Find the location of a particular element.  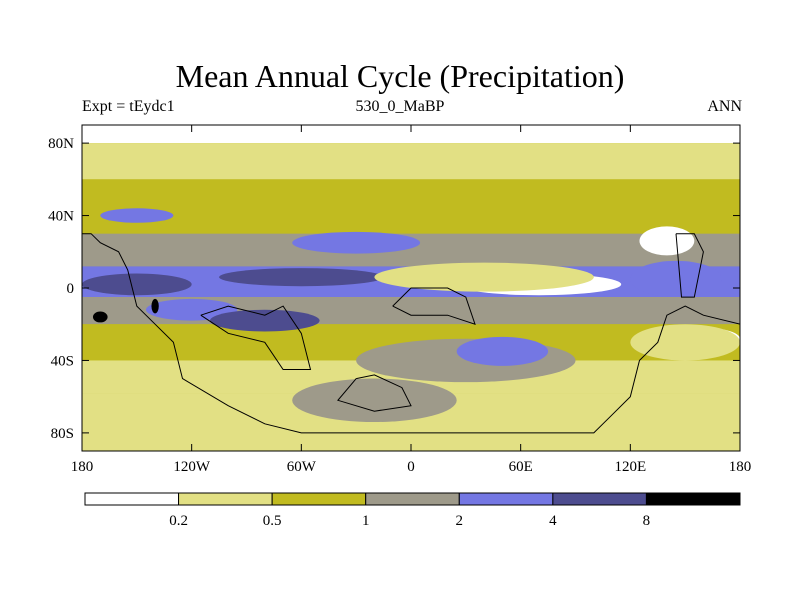

chart-title: Mean Annual Cycle (Precipitation) is located at coordinates (400, 76).